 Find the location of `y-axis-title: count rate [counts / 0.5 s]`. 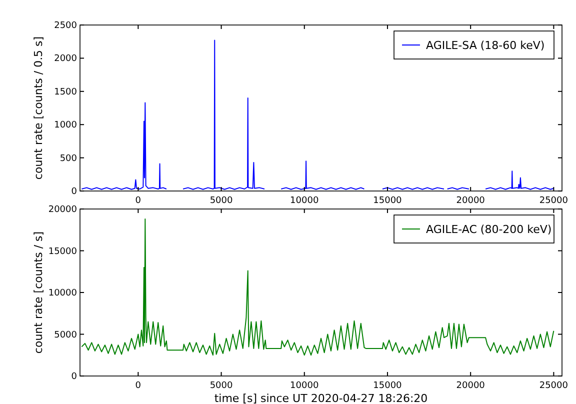

y-axis-title: count rate [counts / 0.5 s] is located at coordinates (38, 108).